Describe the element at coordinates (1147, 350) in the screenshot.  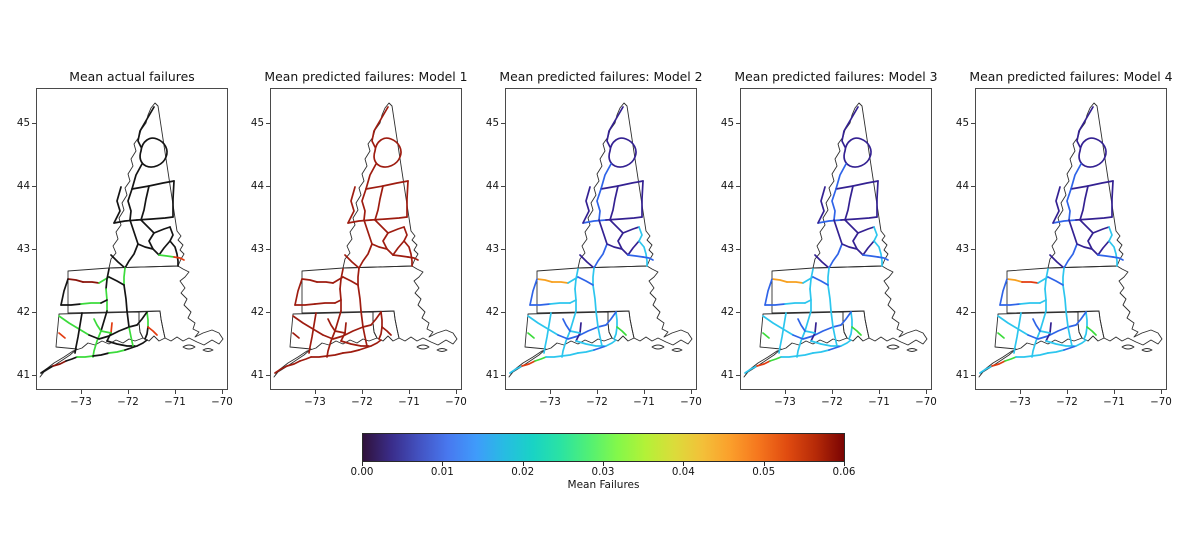
I see `nantucket-outline` at that location.